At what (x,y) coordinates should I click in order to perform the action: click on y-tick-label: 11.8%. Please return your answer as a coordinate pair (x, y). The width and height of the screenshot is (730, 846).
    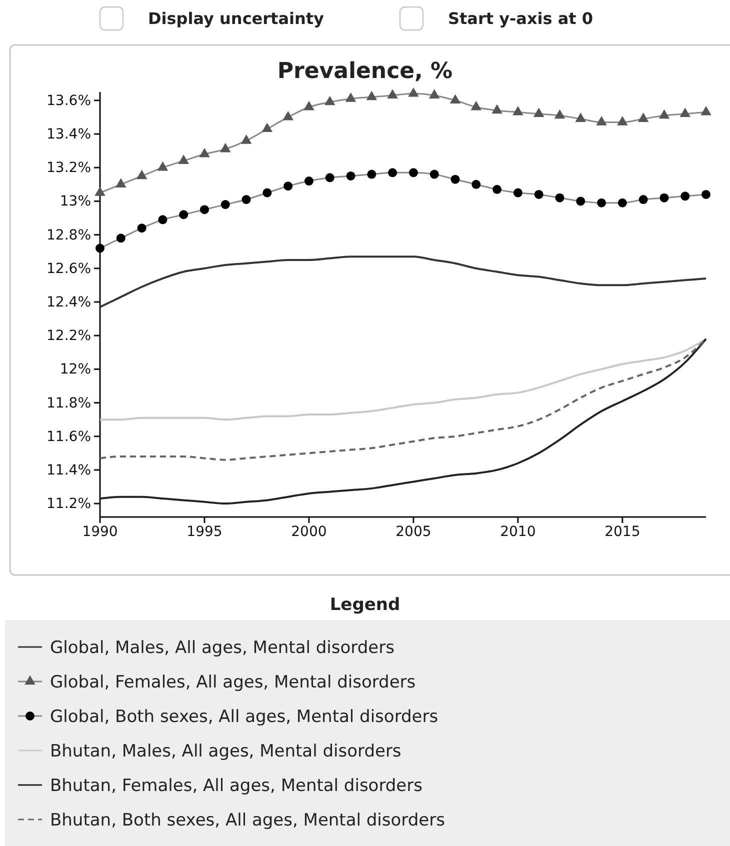
    Looking at the image, I should click on (68, 403).